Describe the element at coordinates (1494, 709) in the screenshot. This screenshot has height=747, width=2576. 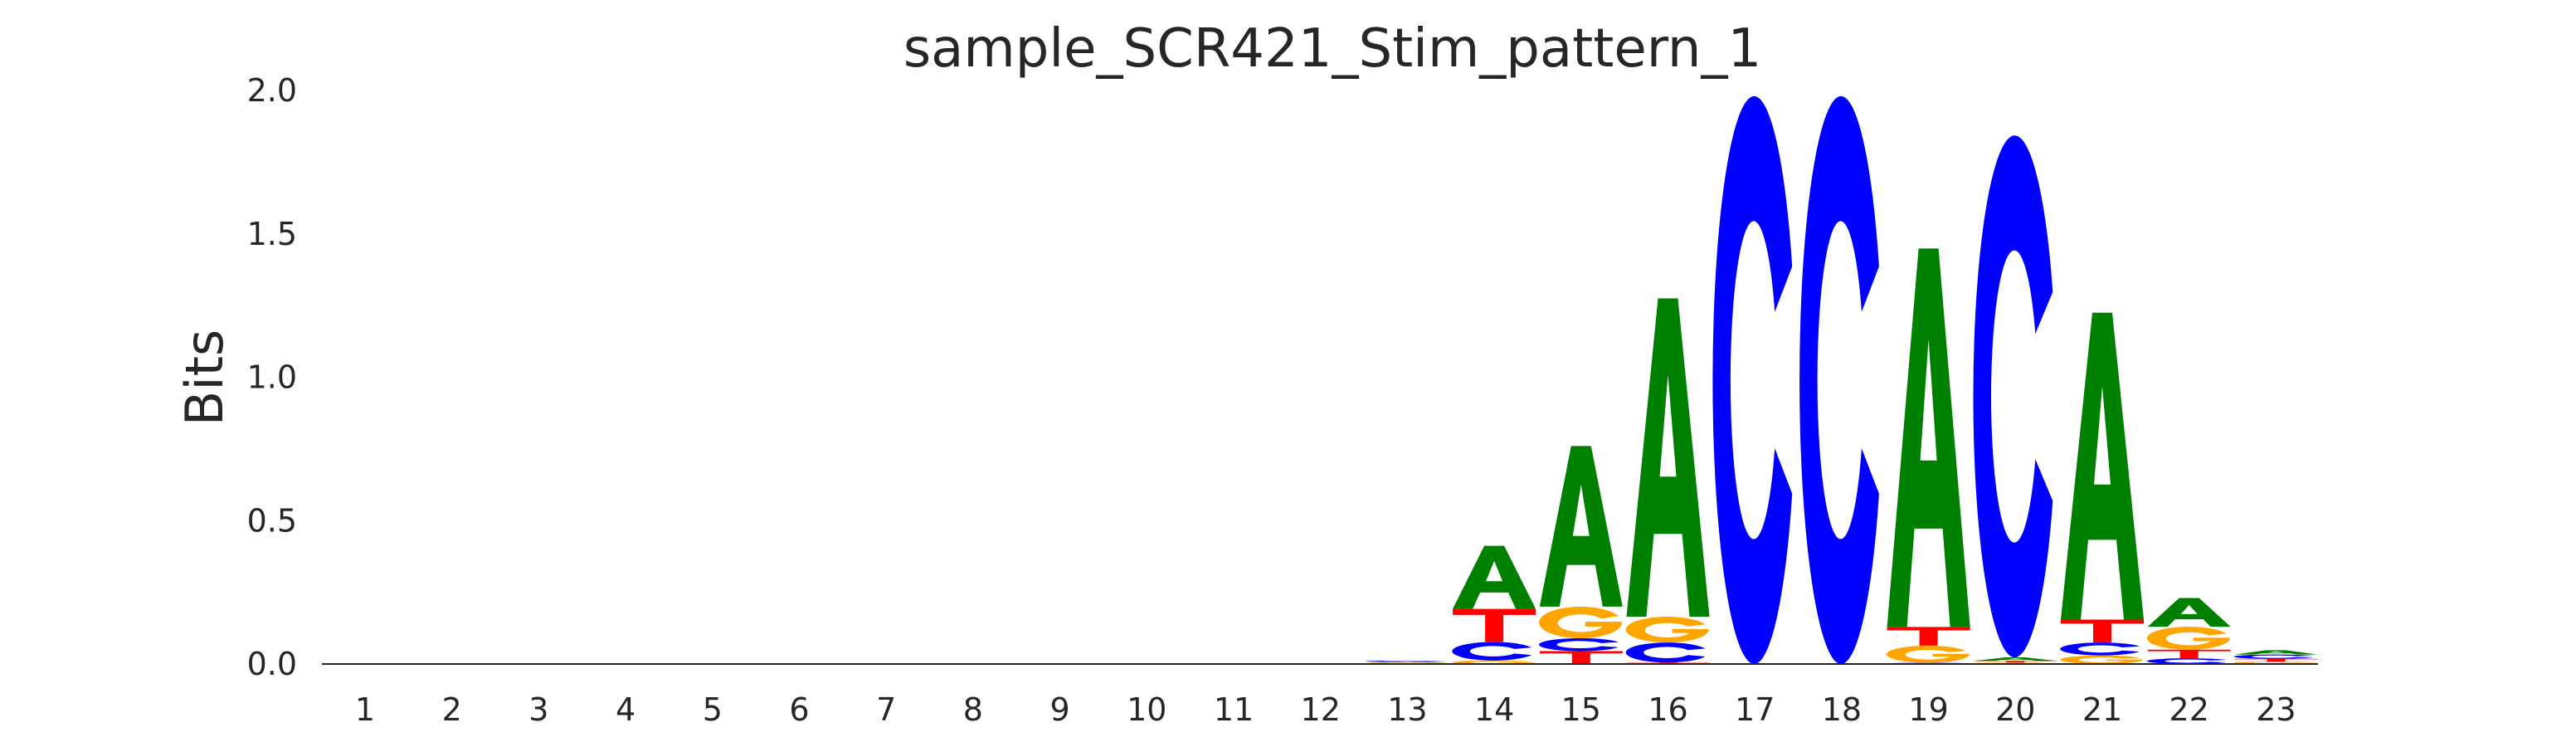
I see `x-tick-label: 14` at that location.